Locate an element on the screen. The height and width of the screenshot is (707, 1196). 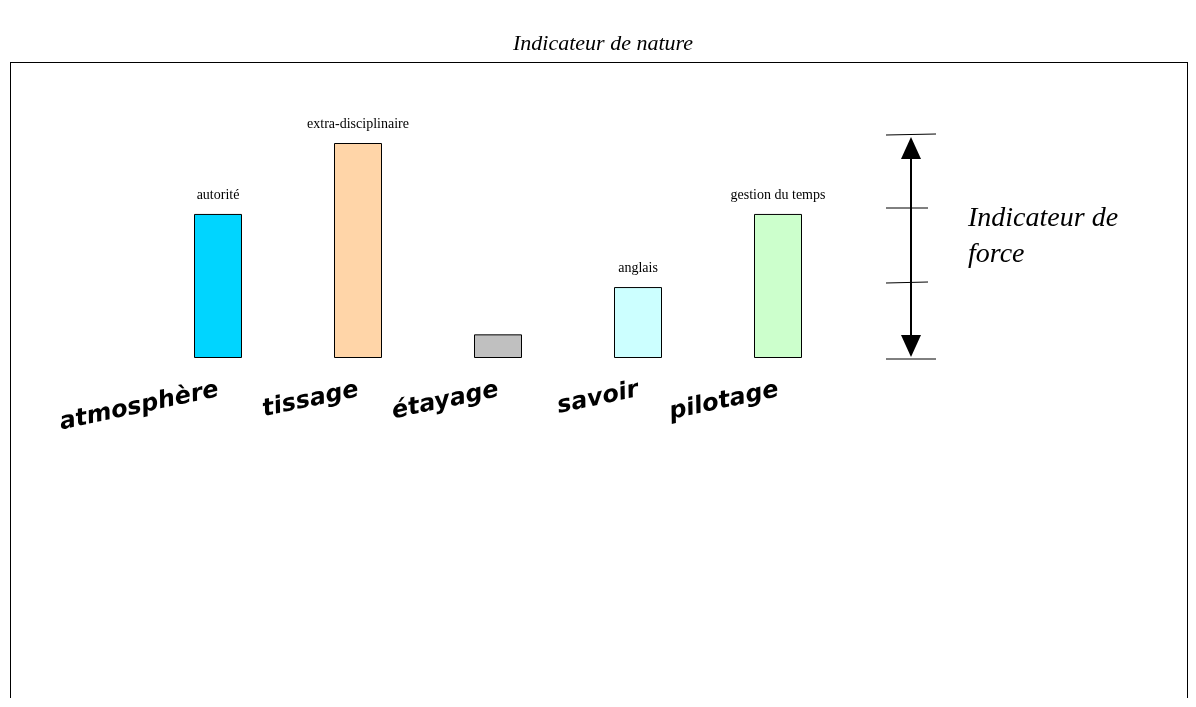
annotation: extra-disciplinaire is located at coordinates (358, 123).